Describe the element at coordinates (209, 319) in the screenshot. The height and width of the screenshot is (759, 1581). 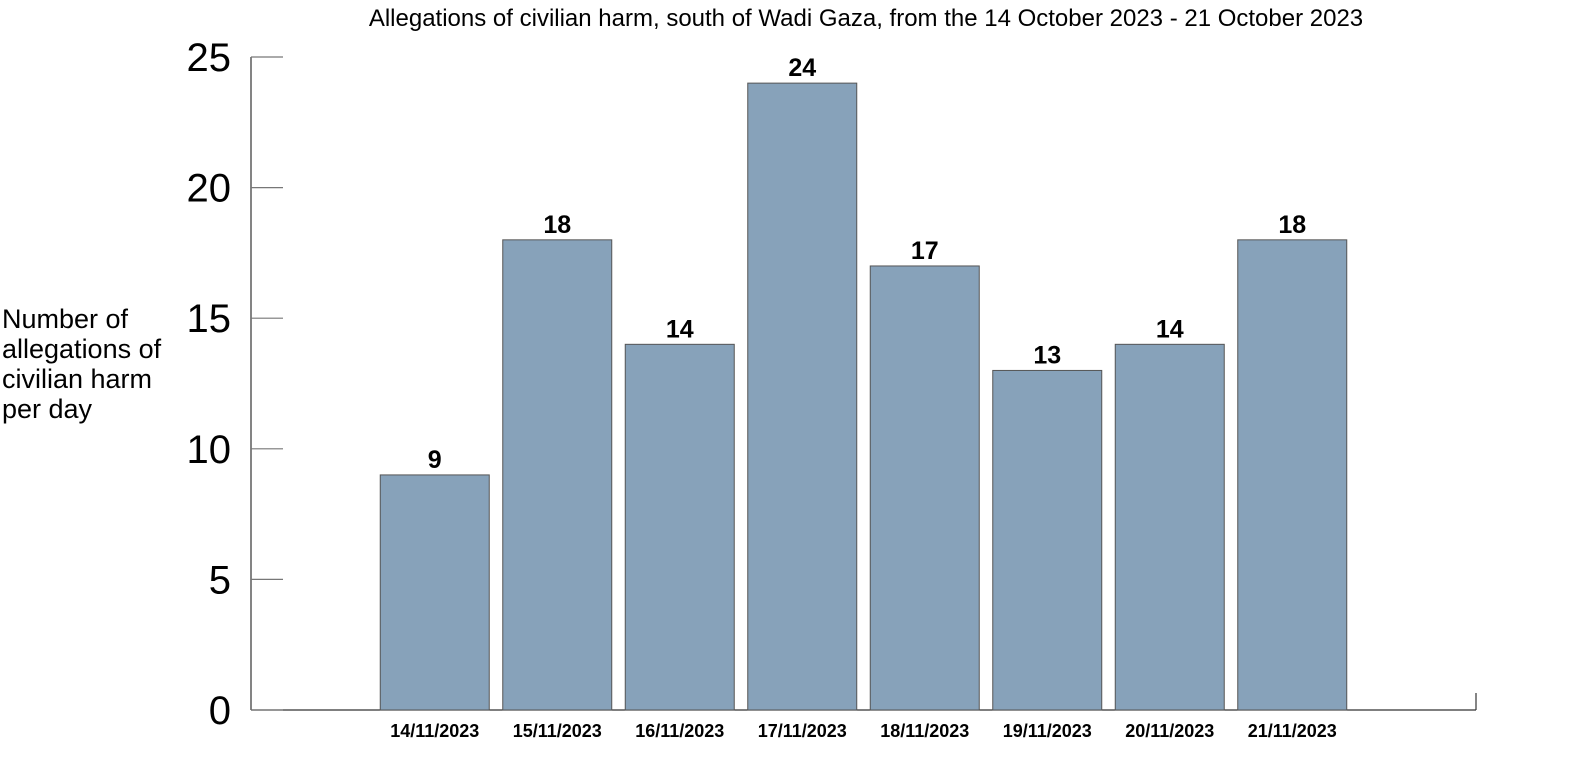
I see `y-tick-label: 15` at that location.